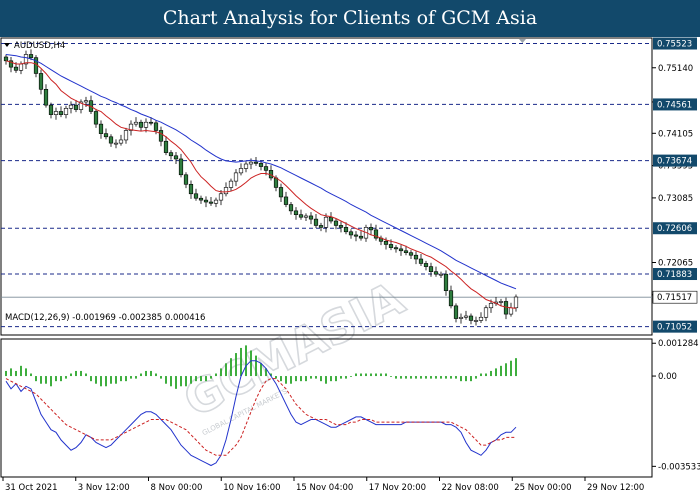 Image resolution: width=700 pixels, height=500 pixels. I want to click on current-price-label: 0.71517, so click(674, 298).